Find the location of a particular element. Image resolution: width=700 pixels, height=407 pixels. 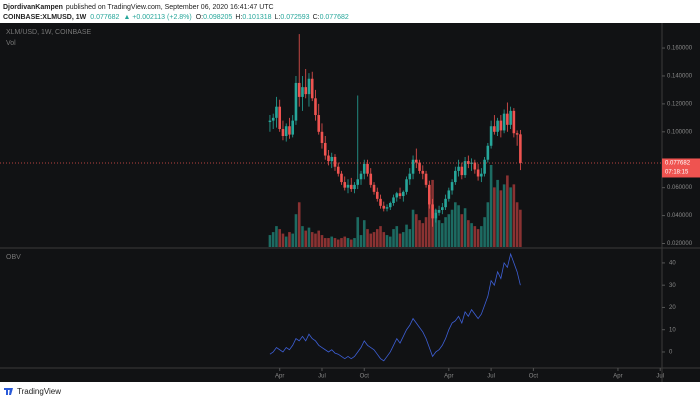

change: ▲ +0.002113 (+2.8%) is located at coordinates (157, 17).